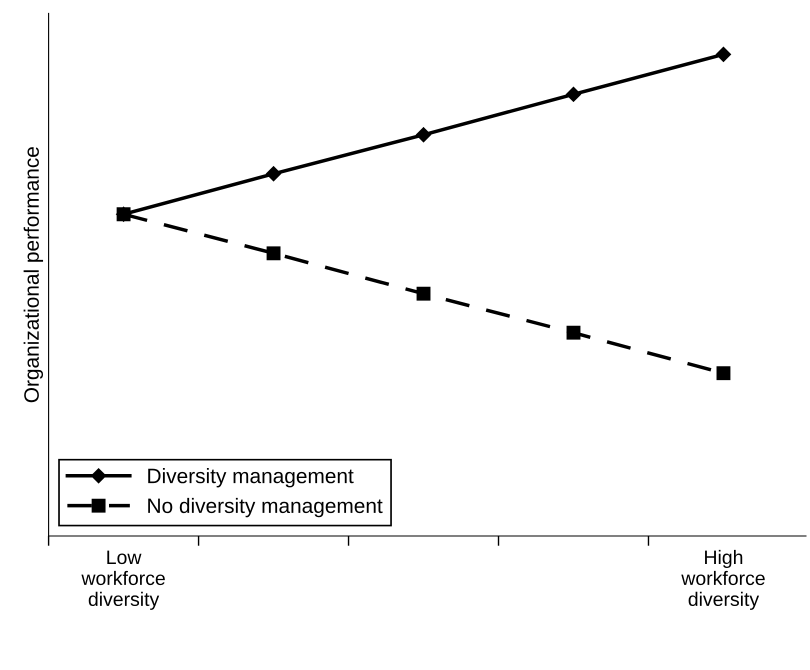 This screenshot has height=670, width=810. I want to click on x-tick-label: Low workforce diversity, so click(123, 580).